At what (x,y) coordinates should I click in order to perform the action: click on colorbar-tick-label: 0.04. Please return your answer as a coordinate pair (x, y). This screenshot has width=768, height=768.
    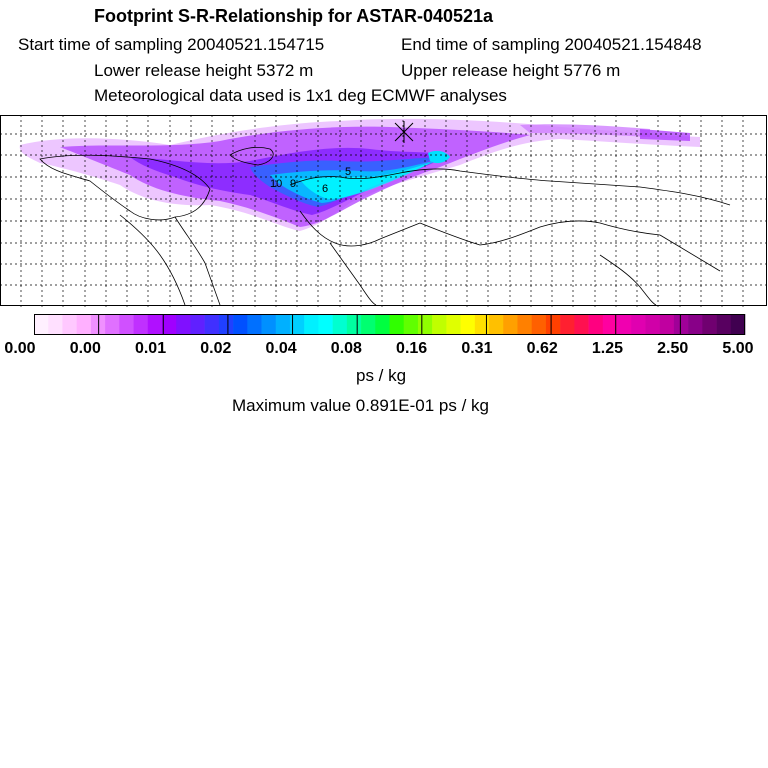
    Looking at the image, I should click on (281, 348).